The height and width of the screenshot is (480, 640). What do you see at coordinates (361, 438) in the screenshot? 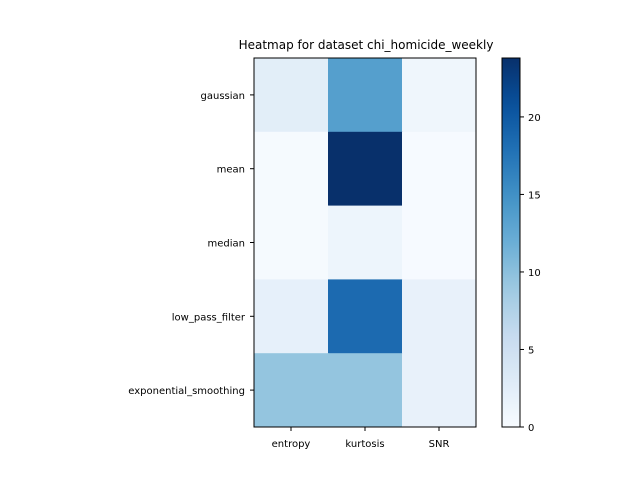
I see `x-axis-ticks: entropy kurtosis SNR` at bounding box center [361, 438].